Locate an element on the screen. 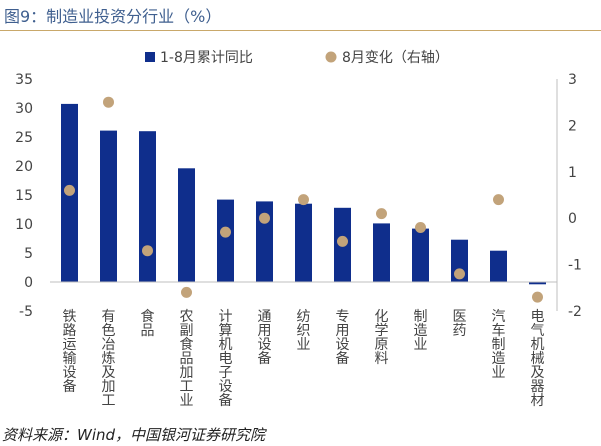 This screenshot has width=601, height=446. category-label: 化学原料 is located at coordinates (382, 338).